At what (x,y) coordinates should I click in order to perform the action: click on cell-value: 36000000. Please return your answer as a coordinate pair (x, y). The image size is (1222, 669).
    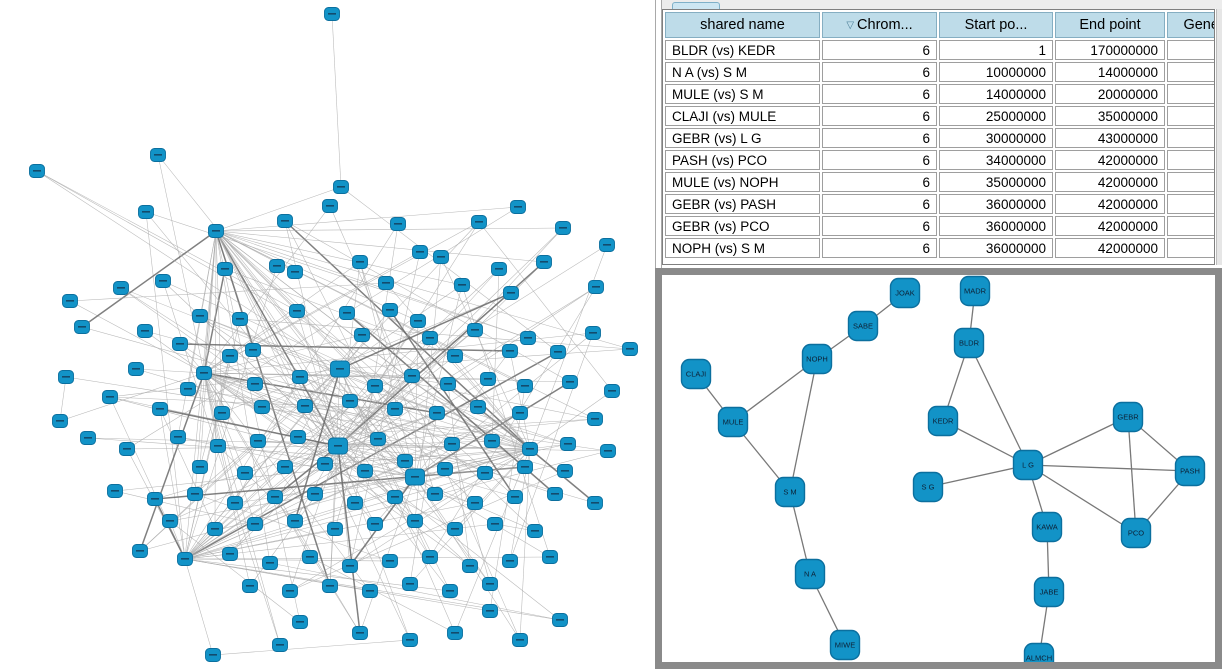
    Looking at the image, I should click on (996, 248).